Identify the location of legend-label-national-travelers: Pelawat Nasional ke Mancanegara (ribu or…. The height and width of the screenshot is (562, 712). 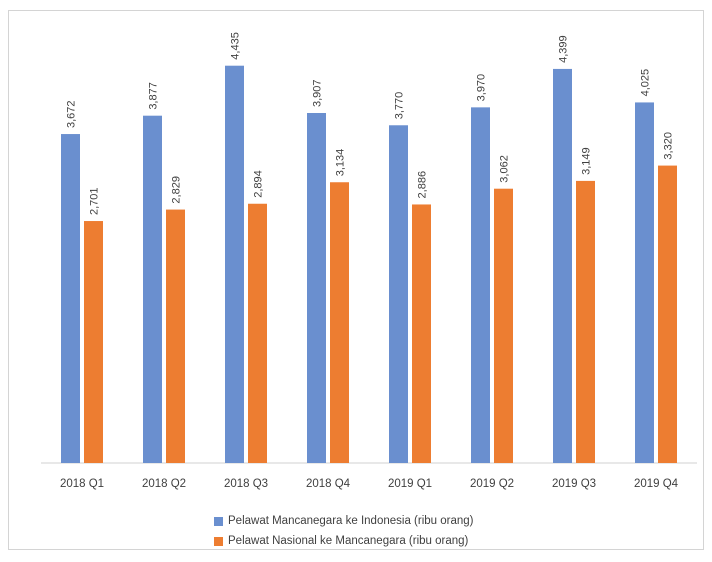
(348, 541).